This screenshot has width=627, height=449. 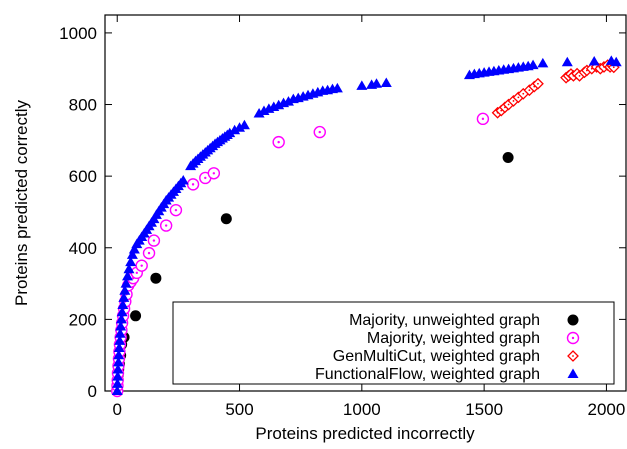 What do you see at coordinates (83, 105) in the screenshot?
I see `y-tick-label: 800` at bounding box center [83, 105].